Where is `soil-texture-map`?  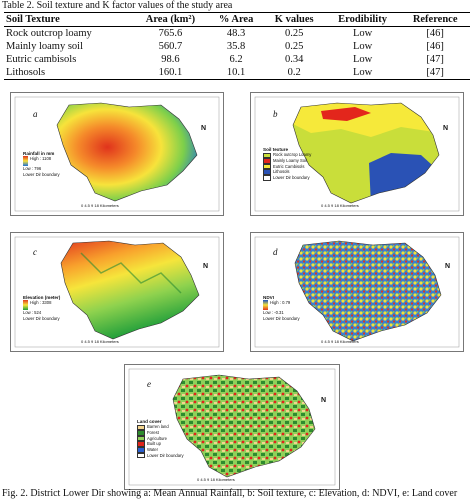 soil-texture-map is located at coordinates (357, 154).